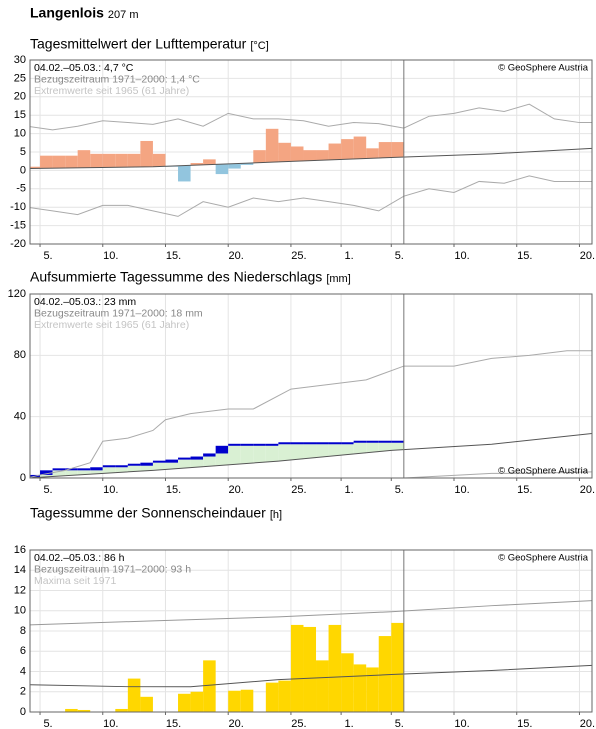 The width and height of the screenshot is (596, 729). I want to click on station-elevation: 207 m, so click(123, 15).